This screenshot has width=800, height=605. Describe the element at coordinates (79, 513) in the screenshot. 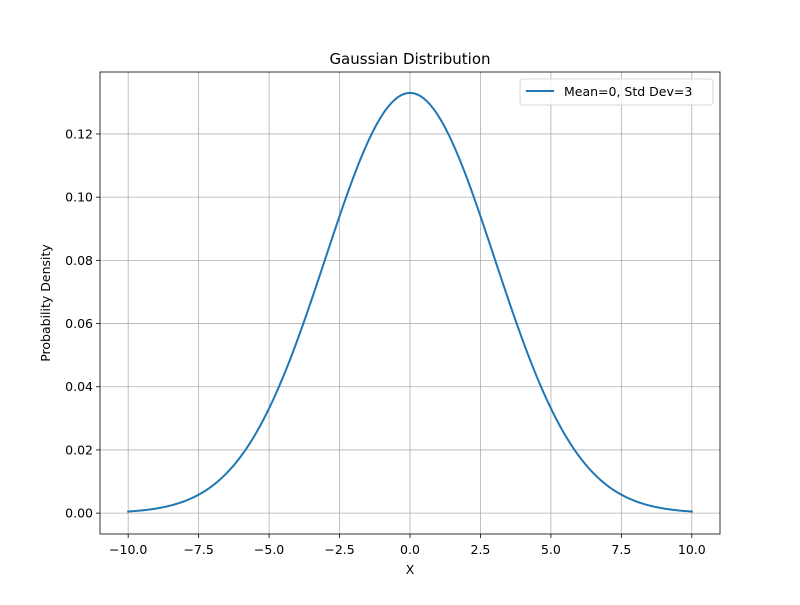

I see `y-tick-label: 0.00` at that location.